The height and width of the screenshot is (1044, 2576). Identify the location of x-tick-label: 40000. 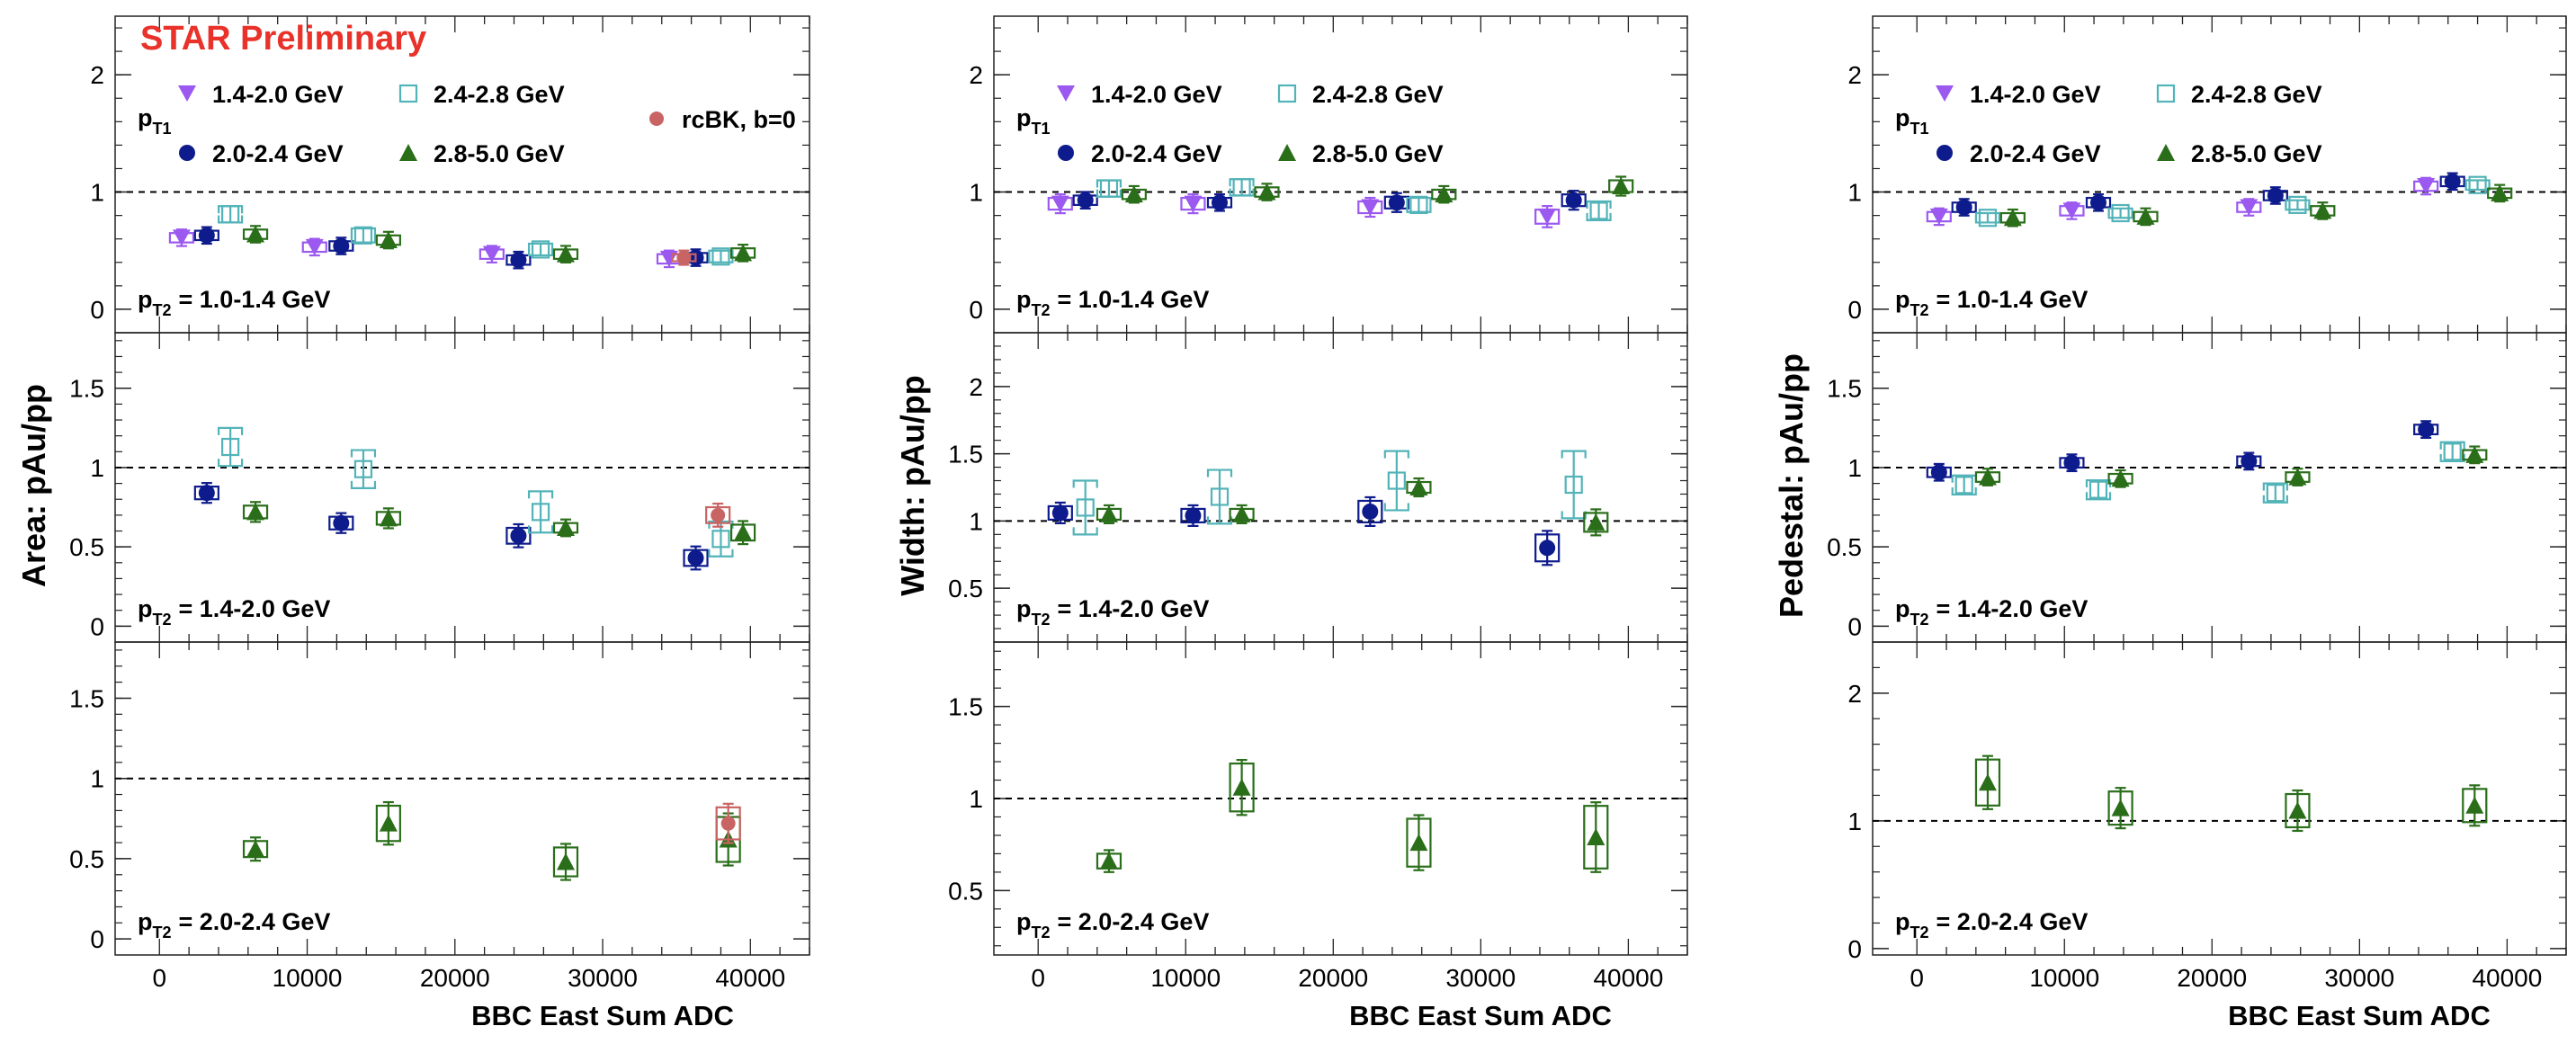
(1628, 978).